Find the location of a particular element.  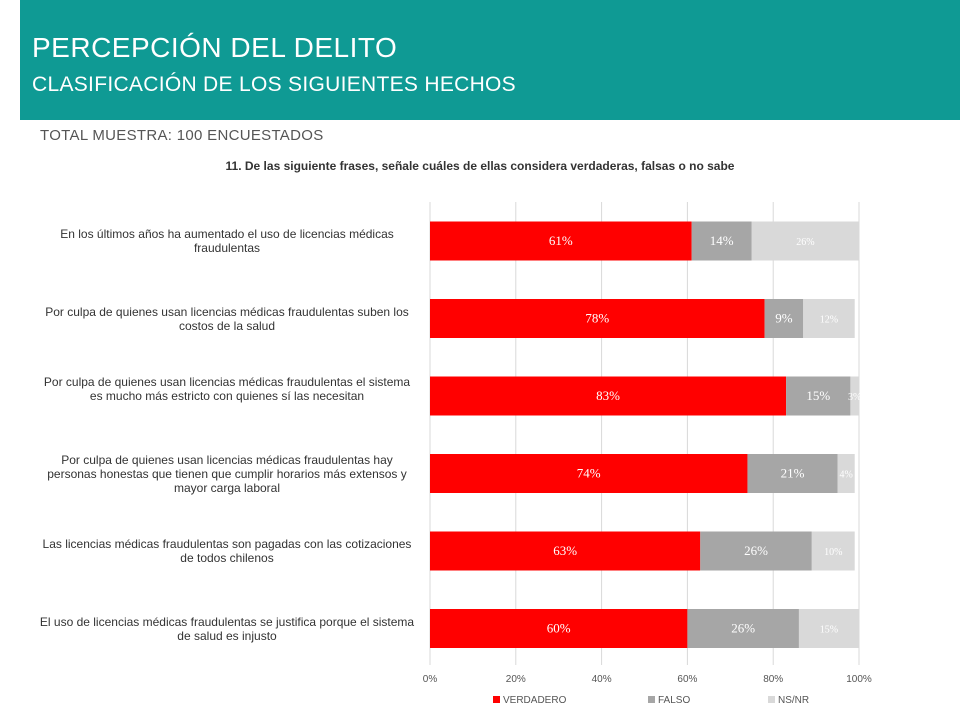

data-label: 14% is located at coordinates (722, 240).